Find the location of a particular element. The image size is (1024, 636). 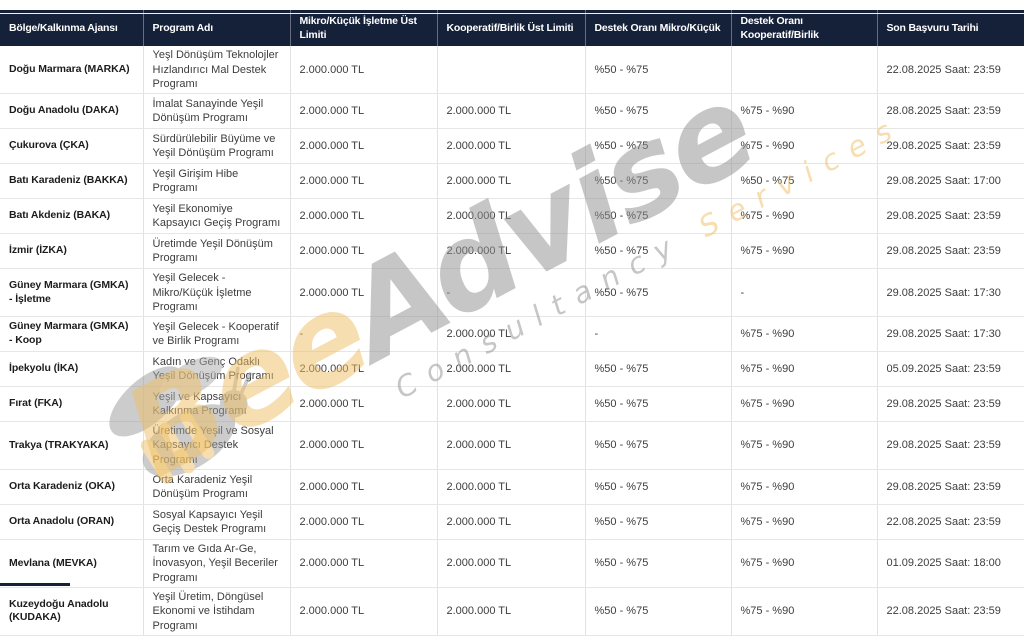

cell-coop_rate is located at coordinates (804, 70).